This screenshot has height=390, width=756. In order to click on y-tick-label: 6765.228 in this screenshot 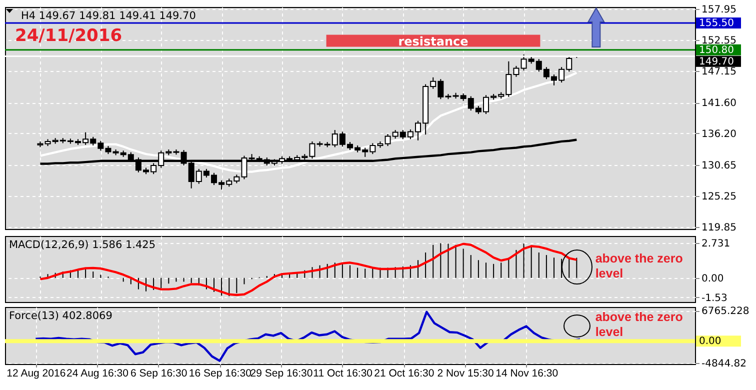, I will do `click(726, 312)`.